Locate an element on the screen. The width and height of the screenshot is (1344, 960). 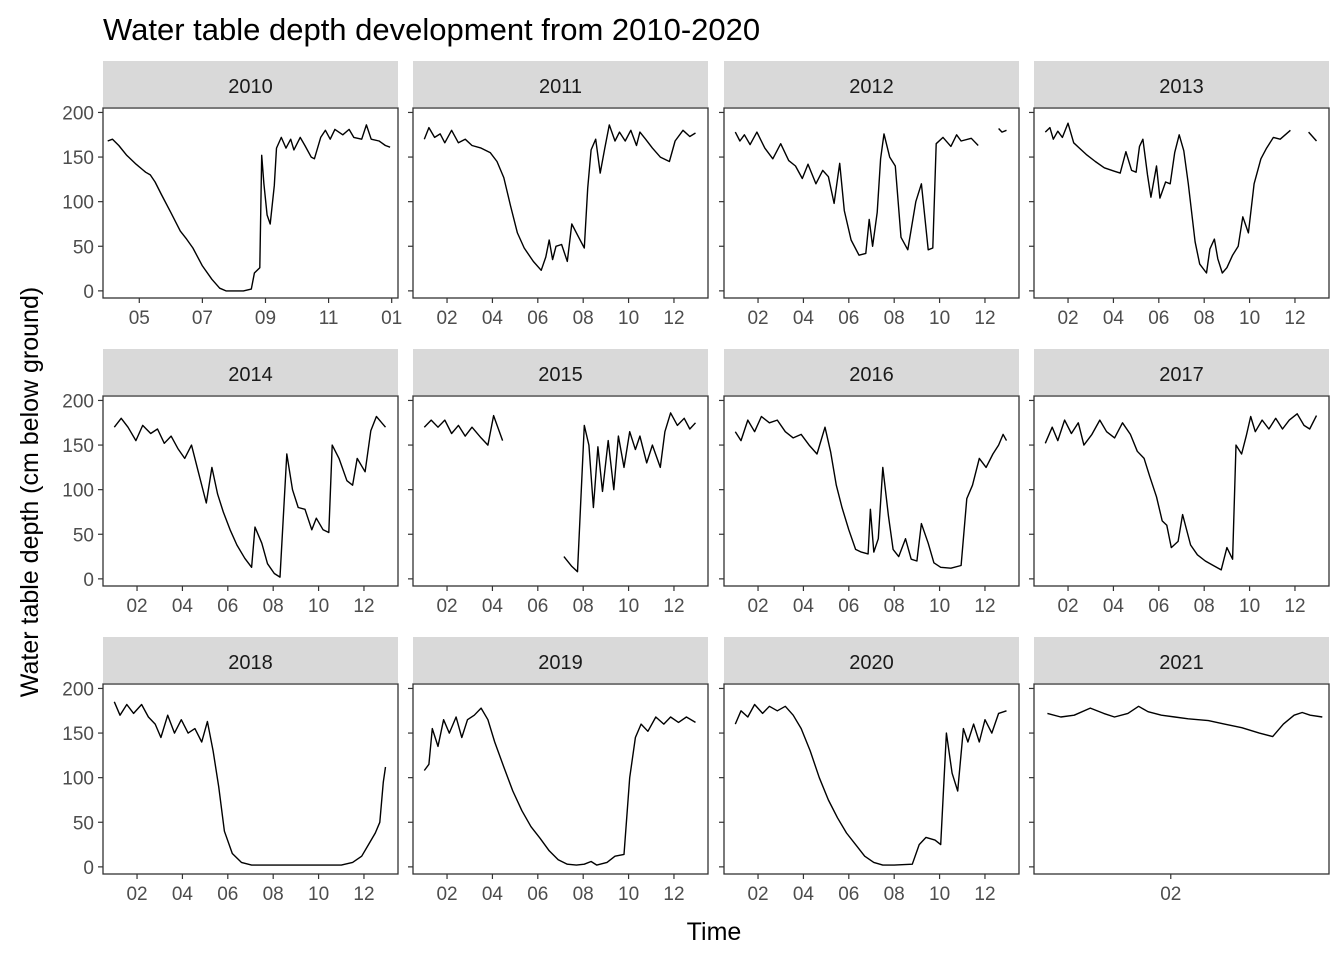
y-axis-title: Water table depth (cm below ground) is located at coordinates (30, 492).